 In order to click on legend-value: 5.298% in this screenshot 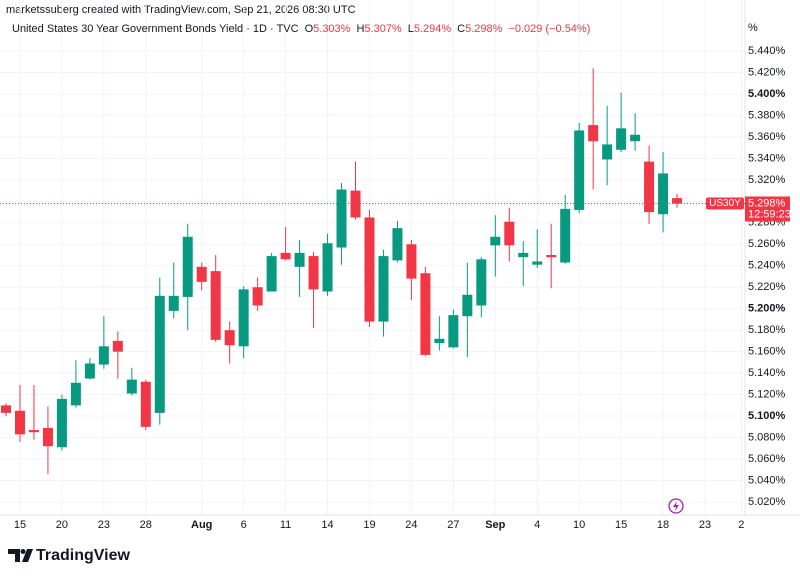, I will do `click(484, 29)`.